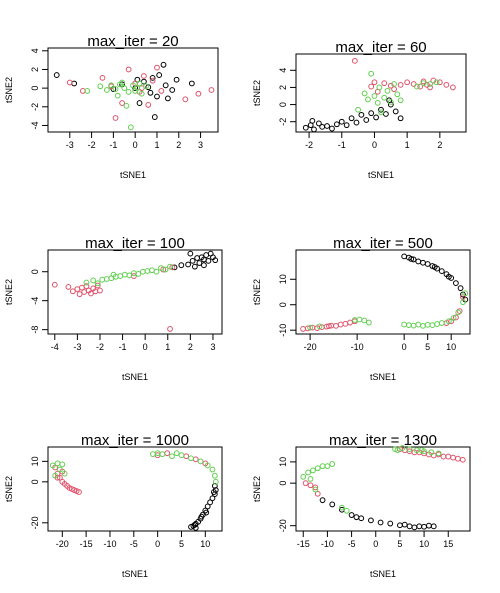 This screenshot has height=593, width=500. I want to click on x-tick-label: -5, so click(134, 544).